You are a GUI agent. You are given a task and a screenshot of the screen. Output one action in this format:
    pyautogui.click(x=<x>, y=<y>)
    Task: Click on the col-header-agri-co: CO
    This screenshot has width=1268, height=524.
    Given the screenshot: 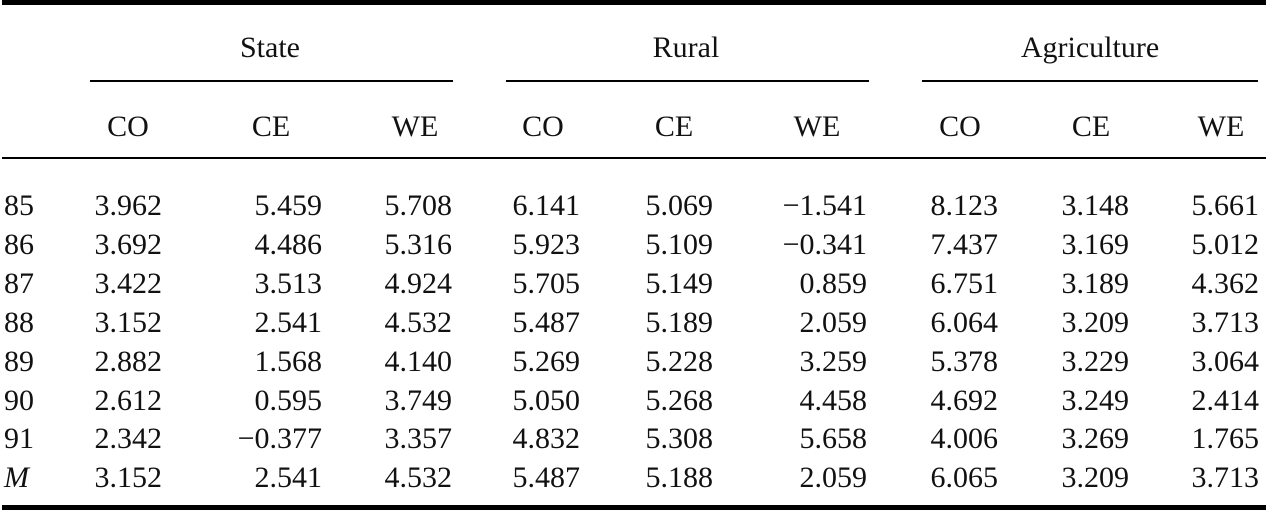 What is the action you would take?
    pyautogui.click(x=960, y=126)
    